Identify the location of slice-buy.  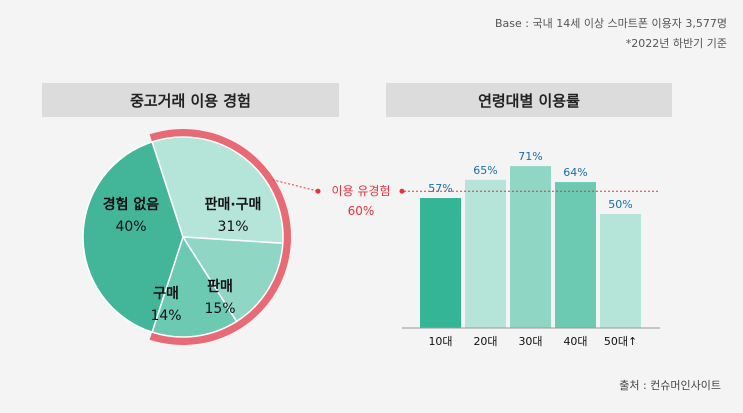
(194, 286).